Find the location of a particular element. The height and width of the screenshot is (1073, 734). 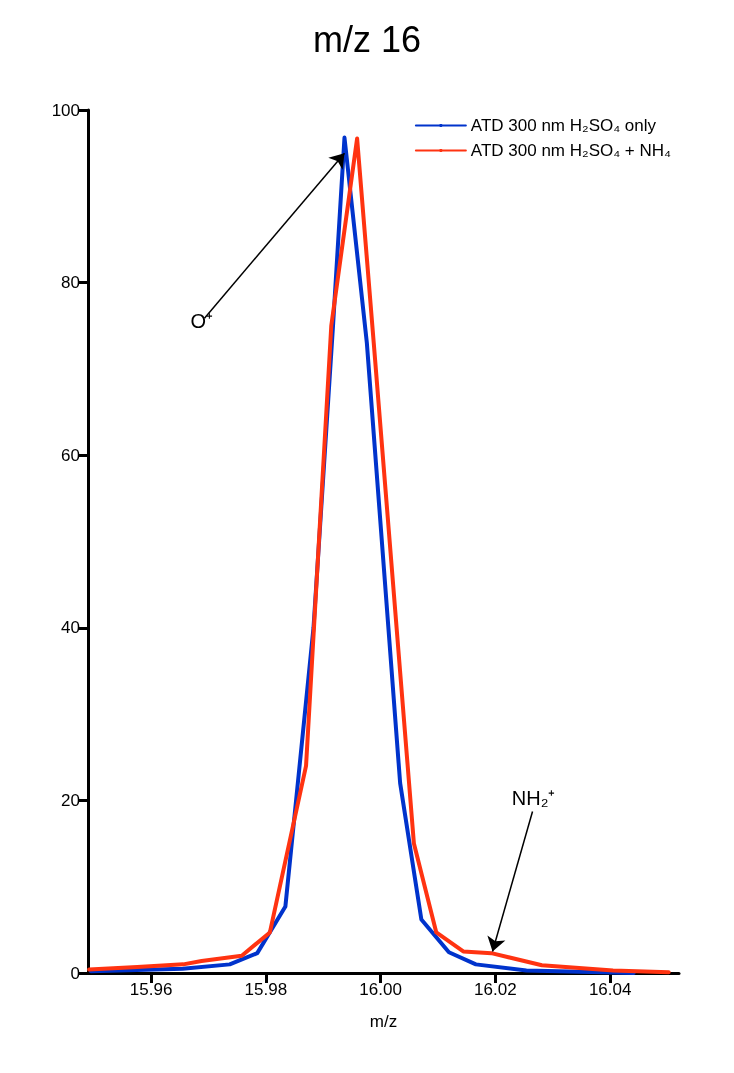

legend-label: ATD 300 nm H₂SO₄ + NH₄ is located at coordinates (571, 150).